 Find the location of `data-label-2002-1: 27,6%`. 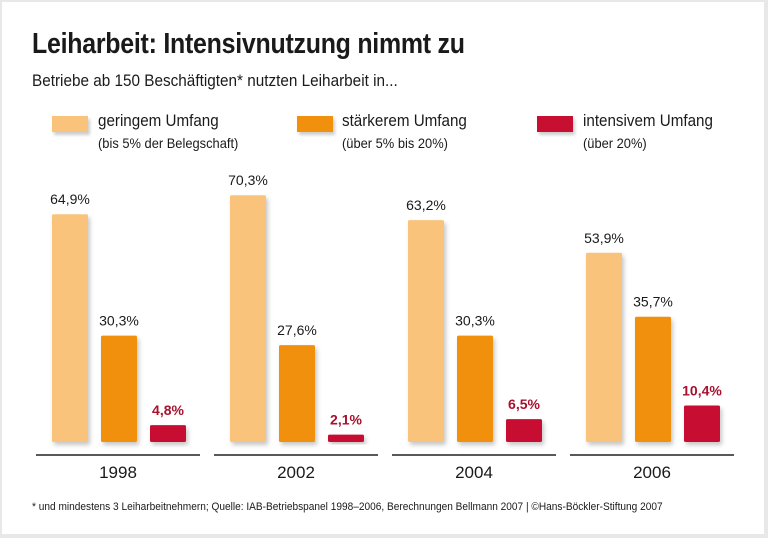

data-label-2002-1: 27,6% is located at coordinates (297, 330).